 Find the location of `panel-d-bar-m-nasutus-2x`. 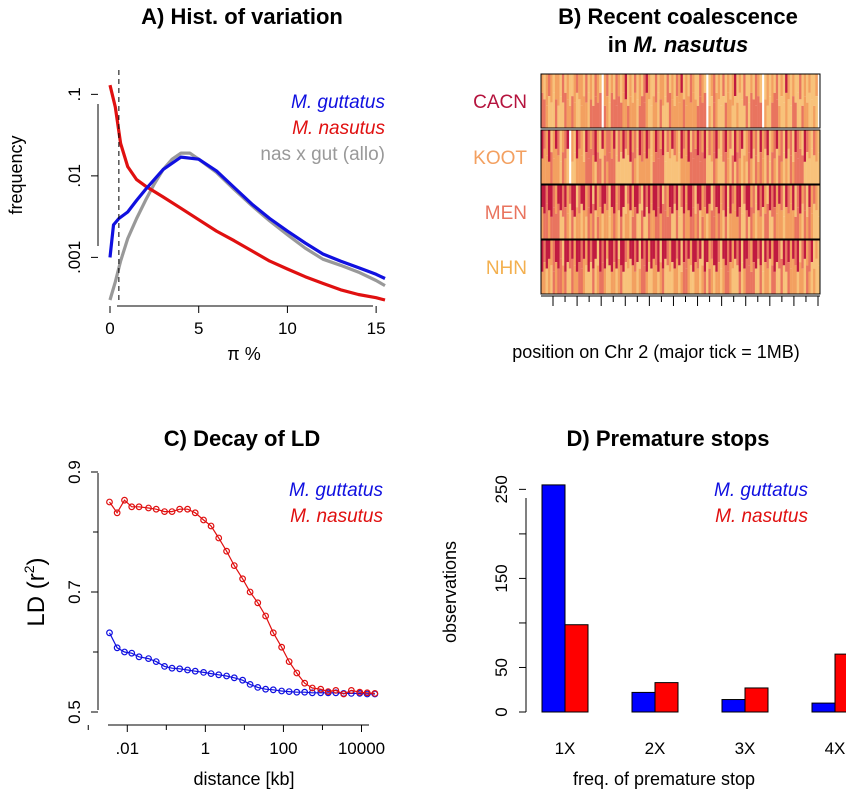

panel-d-bar-m-nasutus-2x is located at coordinates (666, 697).